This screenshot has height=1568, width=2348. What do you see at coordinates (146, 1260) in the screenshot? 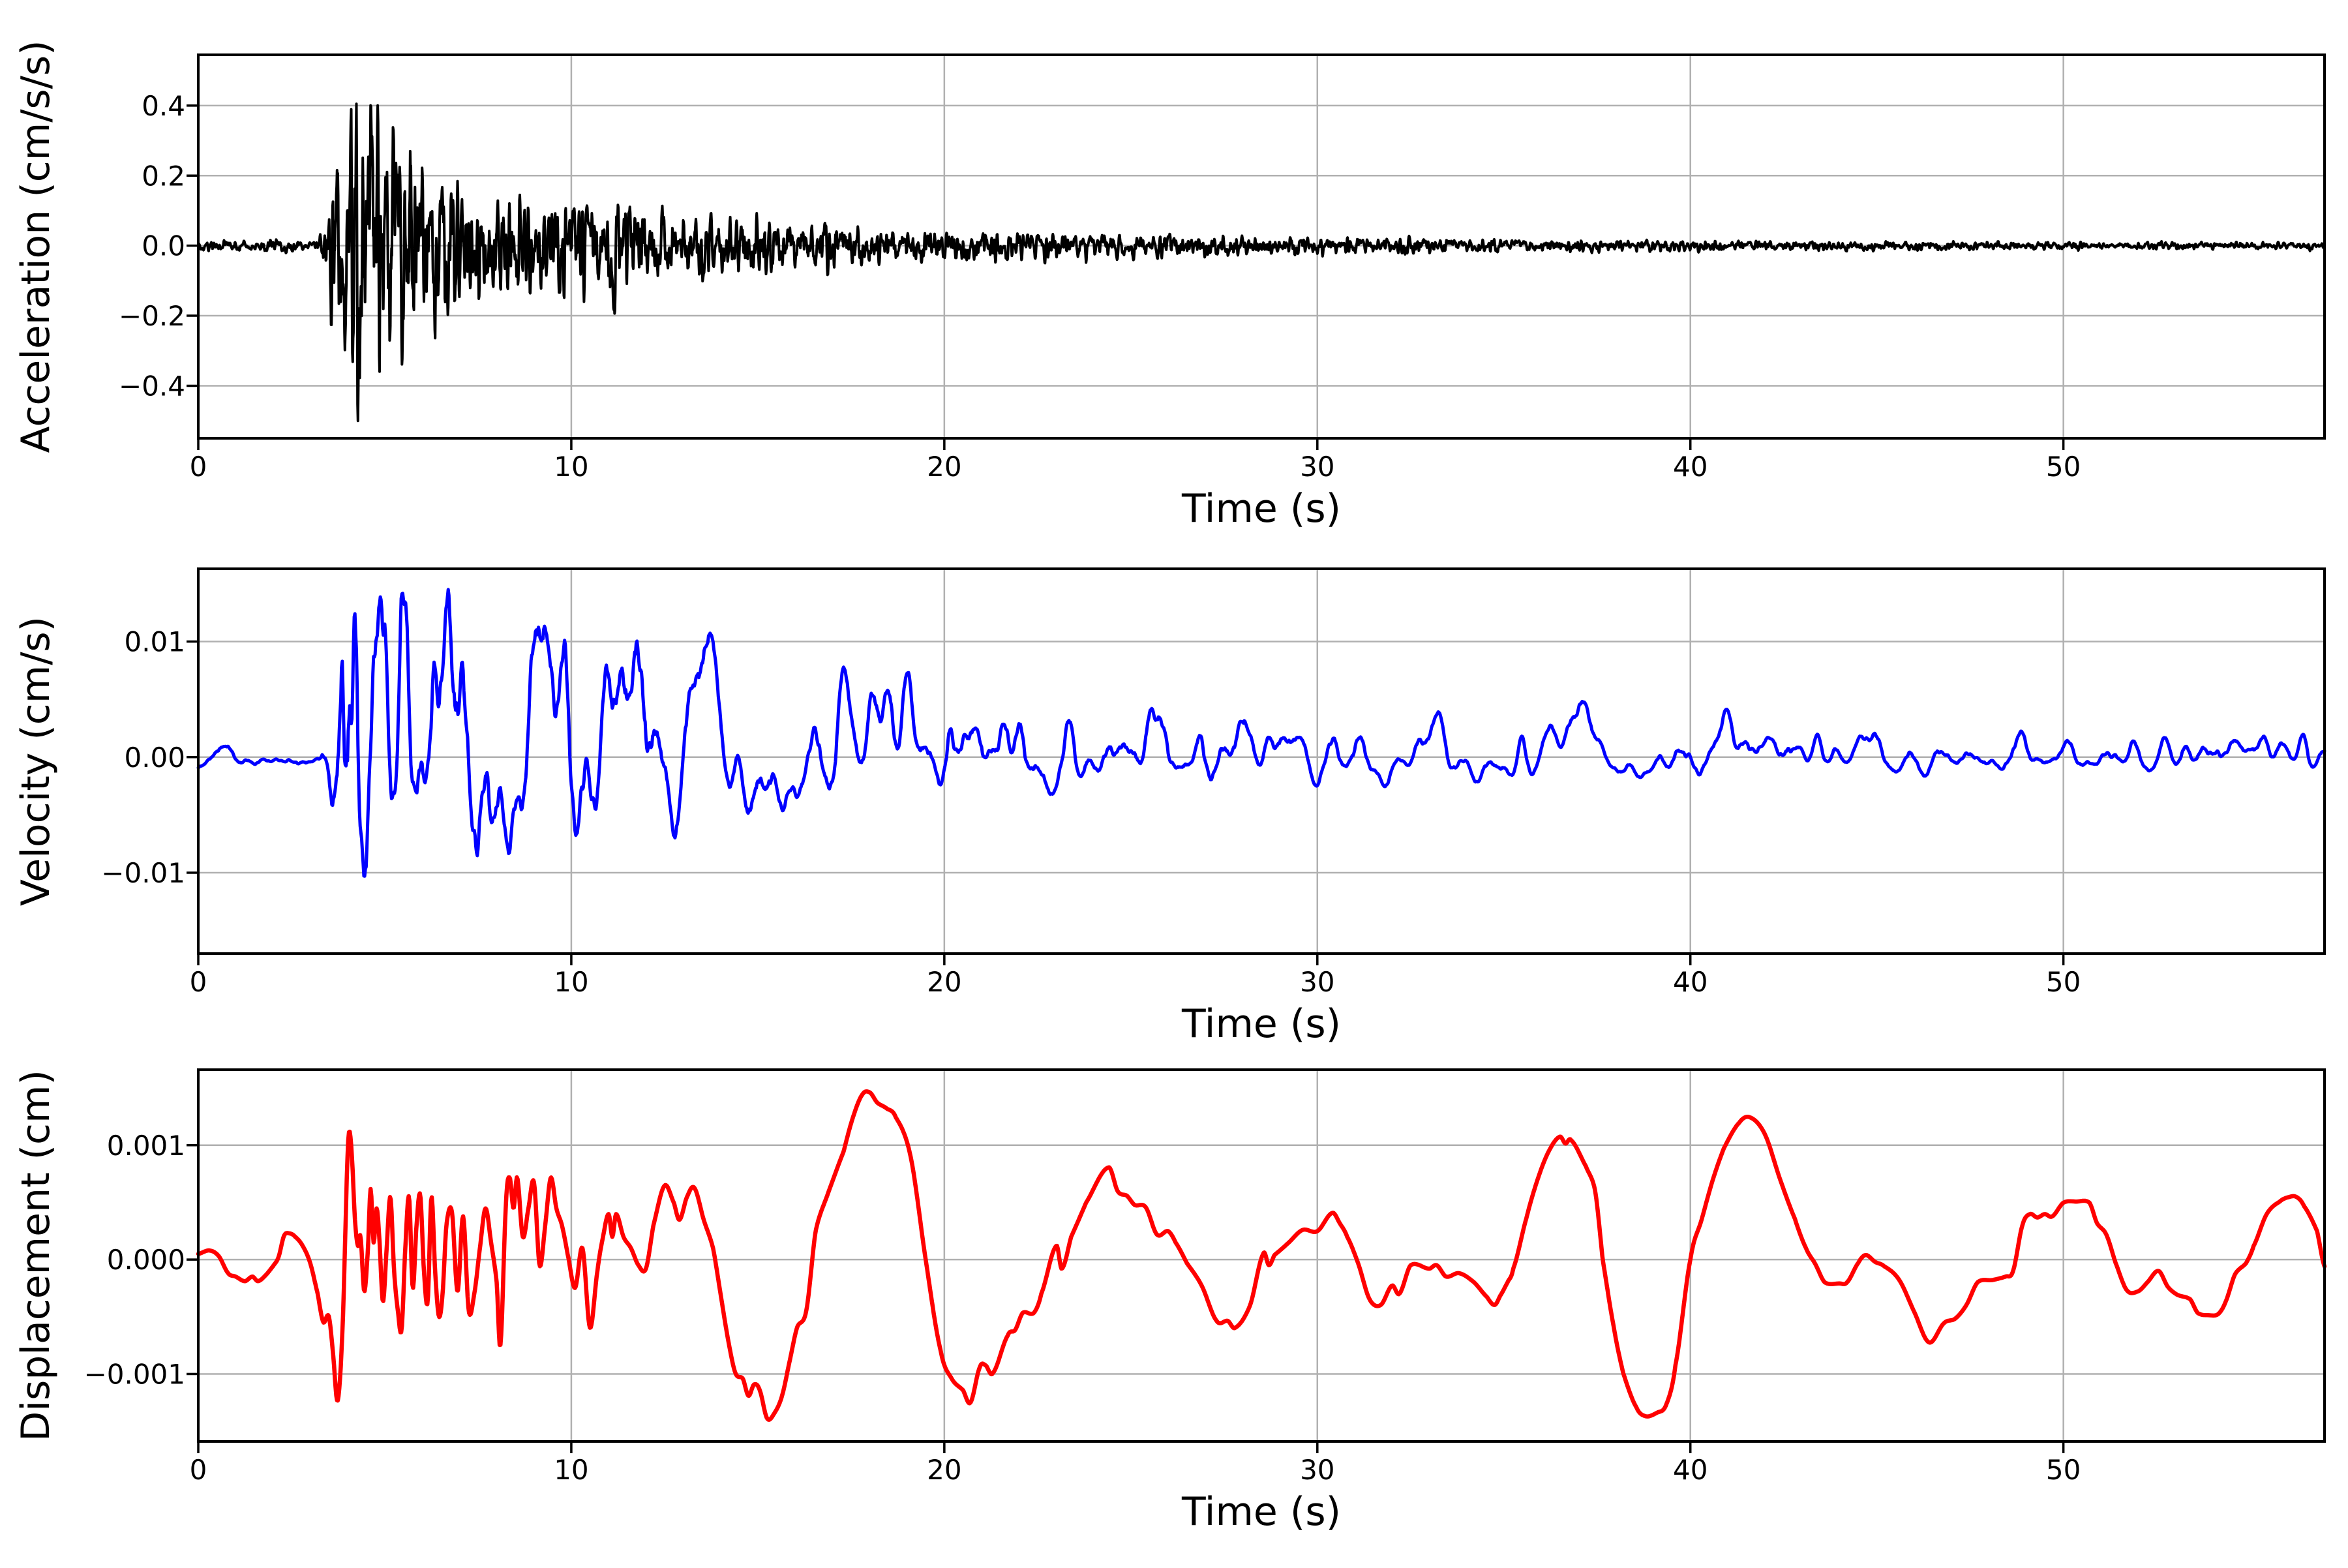
I see `displacement-ytick-label: 0.000` at bounding box center [146, 1260].